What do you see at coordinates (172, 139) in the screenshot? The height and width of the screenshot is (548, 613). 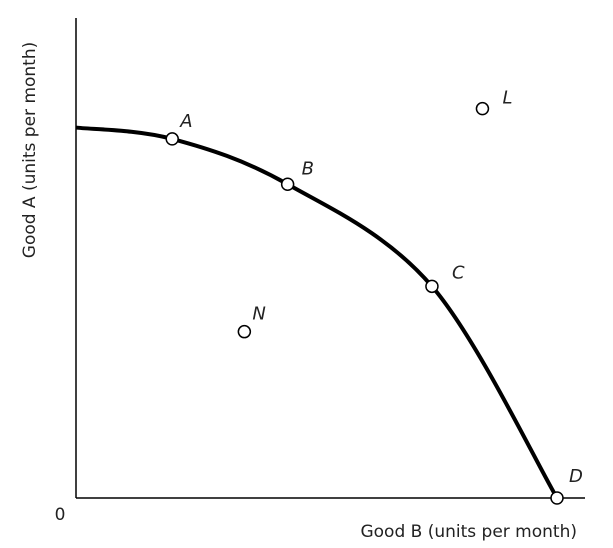 I see `point-a-marker` at bounding box center [172, 139].